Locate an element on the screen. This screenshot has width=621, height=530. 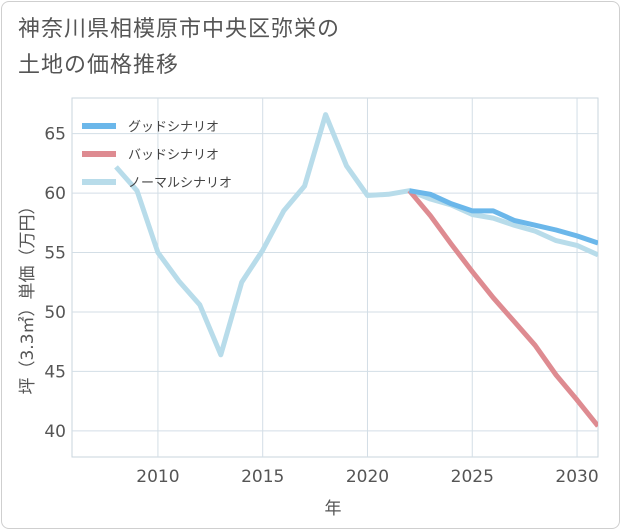
x-tick-label: 2020 is located at coordinates (367, 477).